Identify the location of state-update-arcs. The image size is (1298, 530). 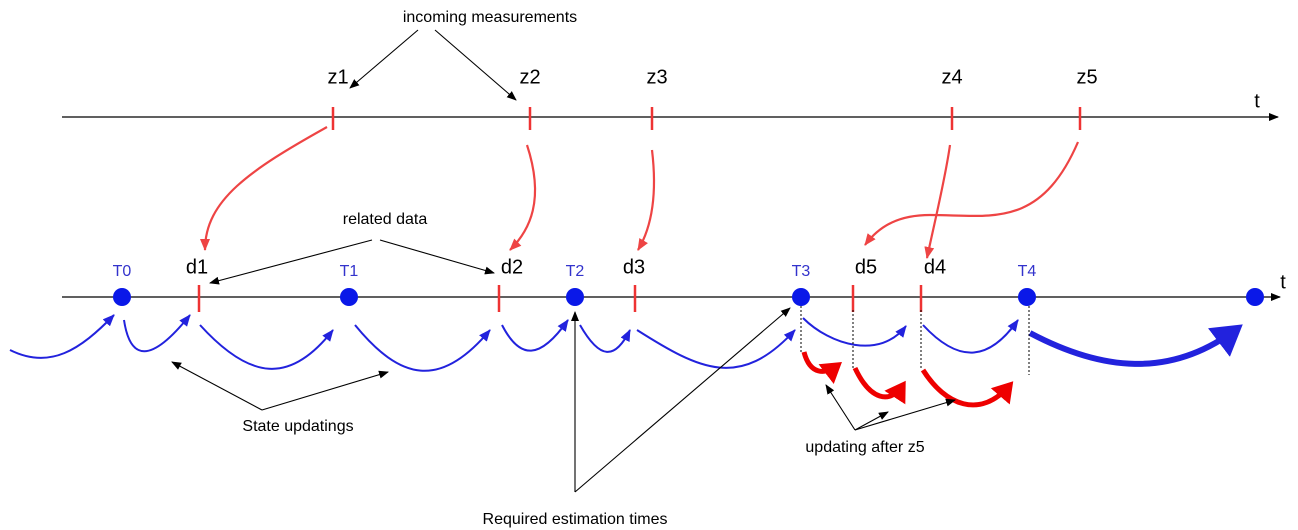
(626, 343).